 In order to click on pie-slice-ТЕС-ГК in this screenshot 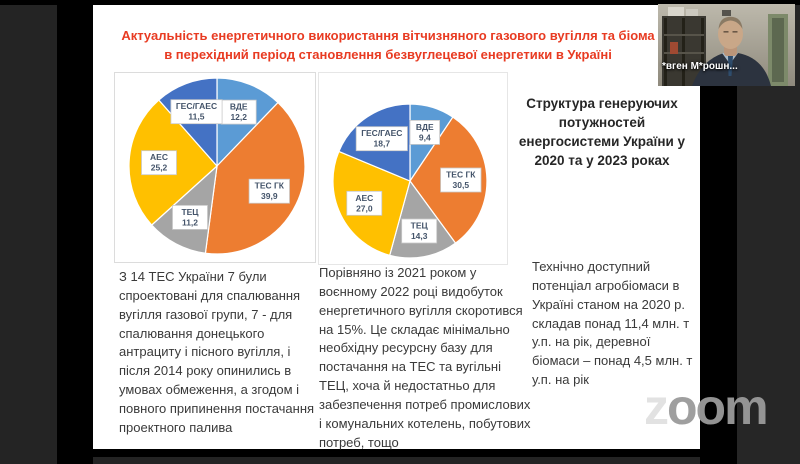, I will do `click(255, 178)`.